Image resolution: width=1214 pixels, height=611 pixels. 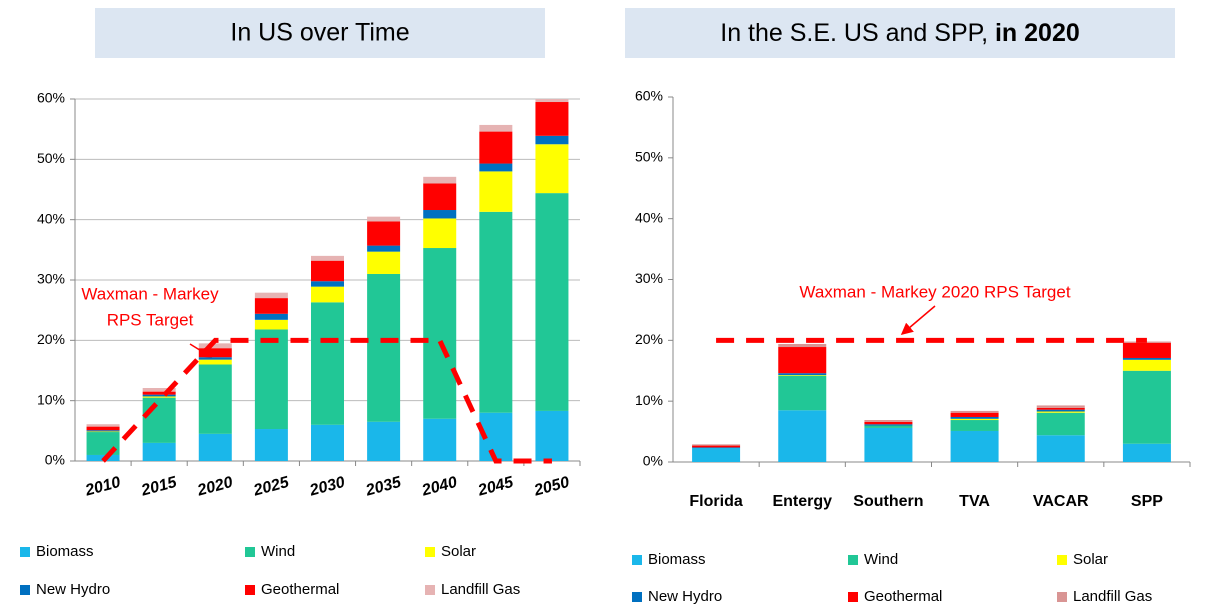 I want to click on y-tick-label: 20%, so click(x=51, y=339).